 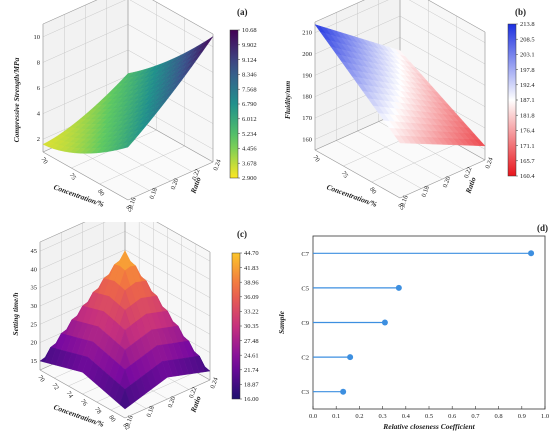 What do you see at coordinates (16, 99) in the screenshot?
I see `z-axis-label: Compressive Strength/MPa` at bounding box center [16, 99].